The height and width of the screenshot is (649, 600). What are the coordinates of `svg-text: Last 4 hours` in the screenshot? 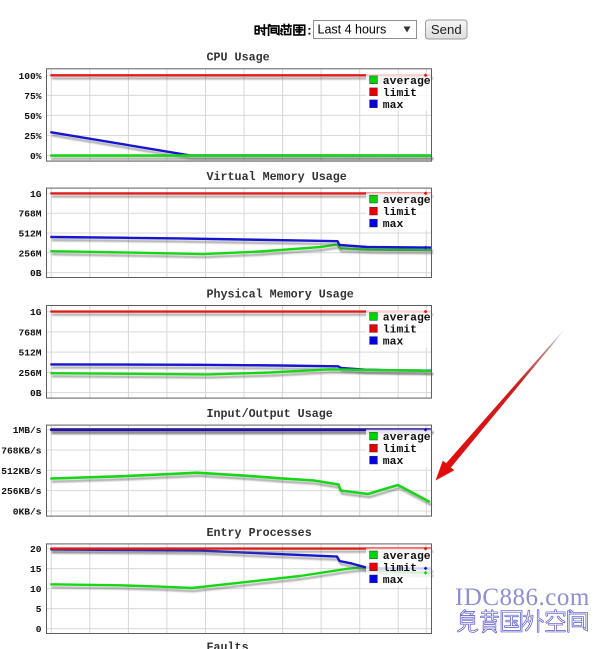 It's located at (352, 30).